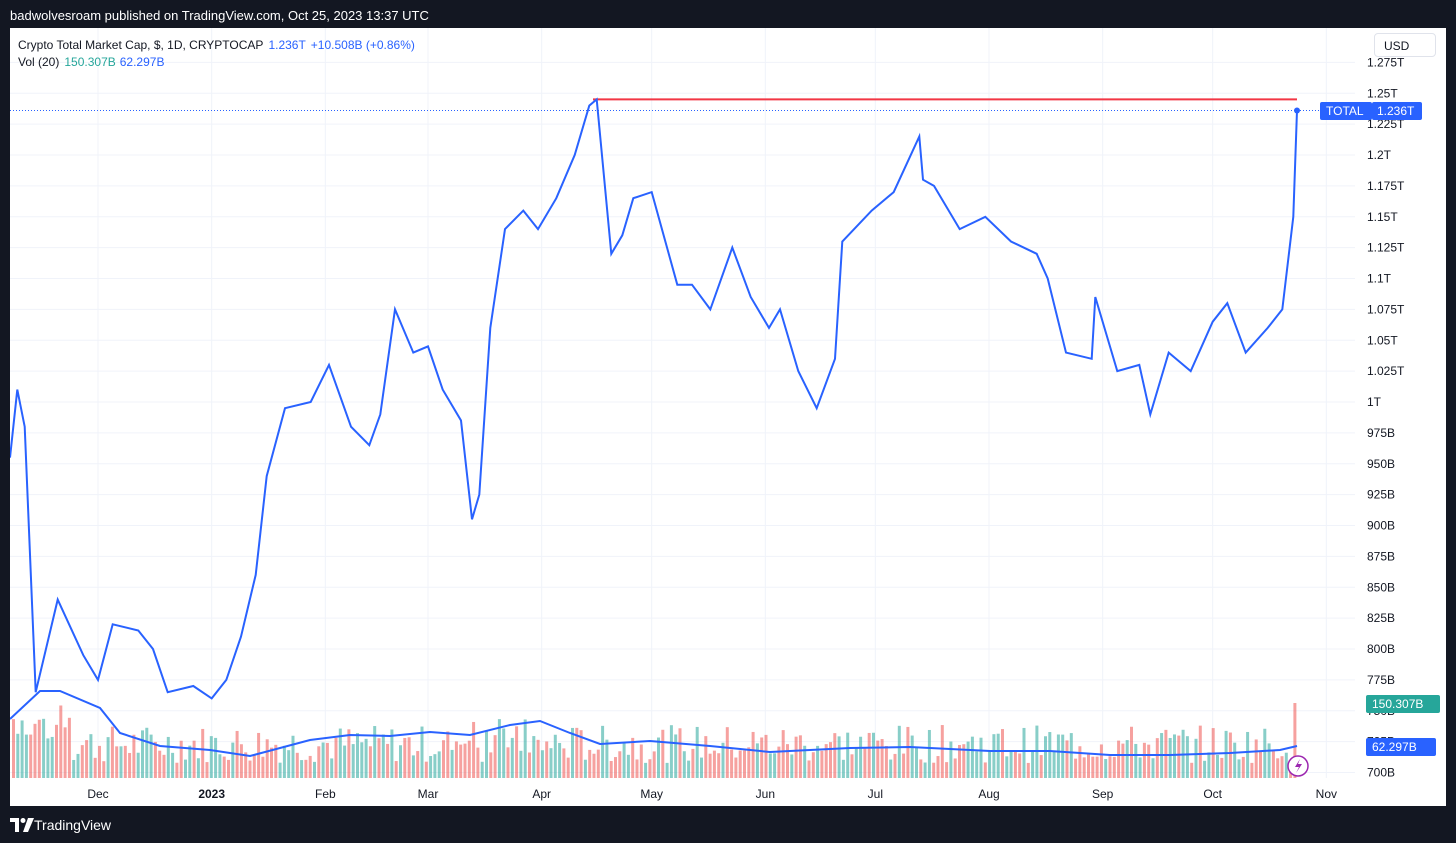 The height and width of the screenshot is (843, 1456). I want to click on x-tick-label: Sep, so click(1103, 794).